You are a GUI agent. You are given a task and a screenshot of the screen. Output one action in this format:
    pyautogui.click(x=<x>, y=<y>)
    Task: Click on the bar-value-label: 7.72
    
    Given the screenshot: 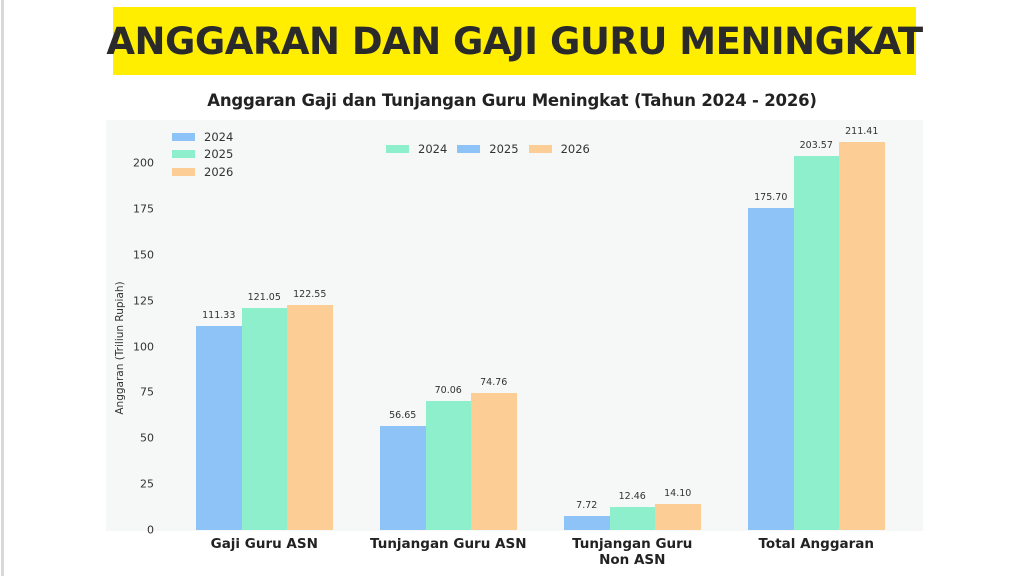 What is the action you would take?
    pyautogui.click(x=587, y=505)
    